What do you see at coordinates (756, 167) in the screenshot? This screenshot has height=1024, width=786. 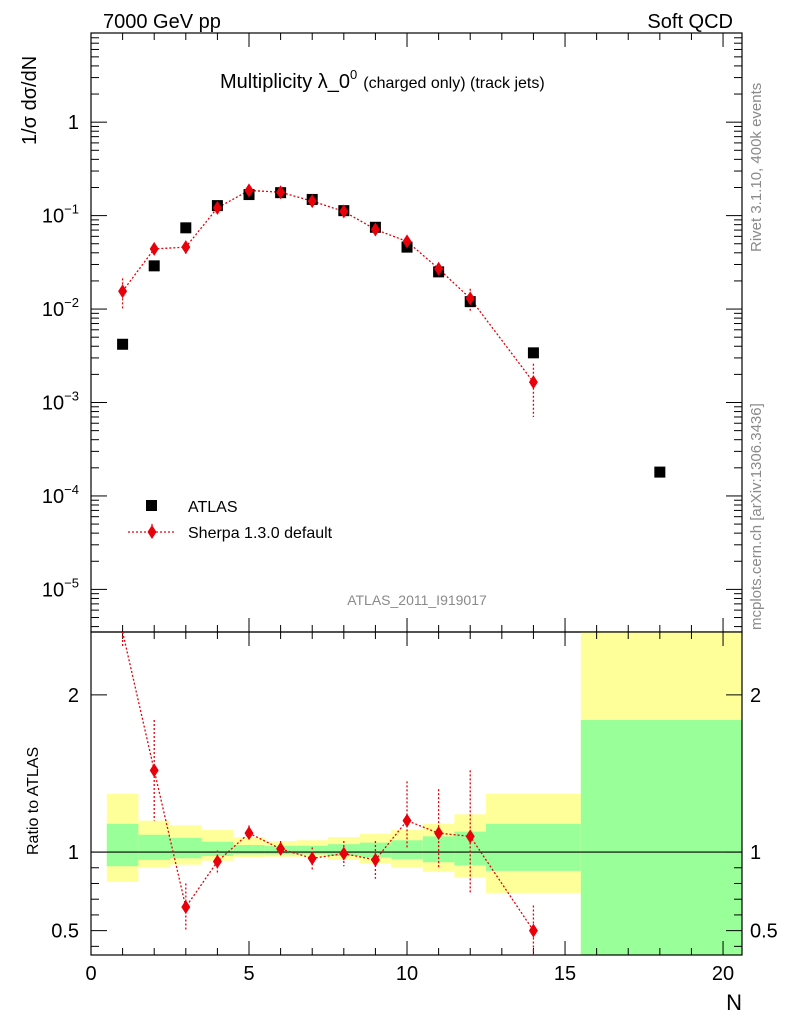 I see `rivet-label: Rivet 3.1.10, 400k events` at bounding box center [756, 167].